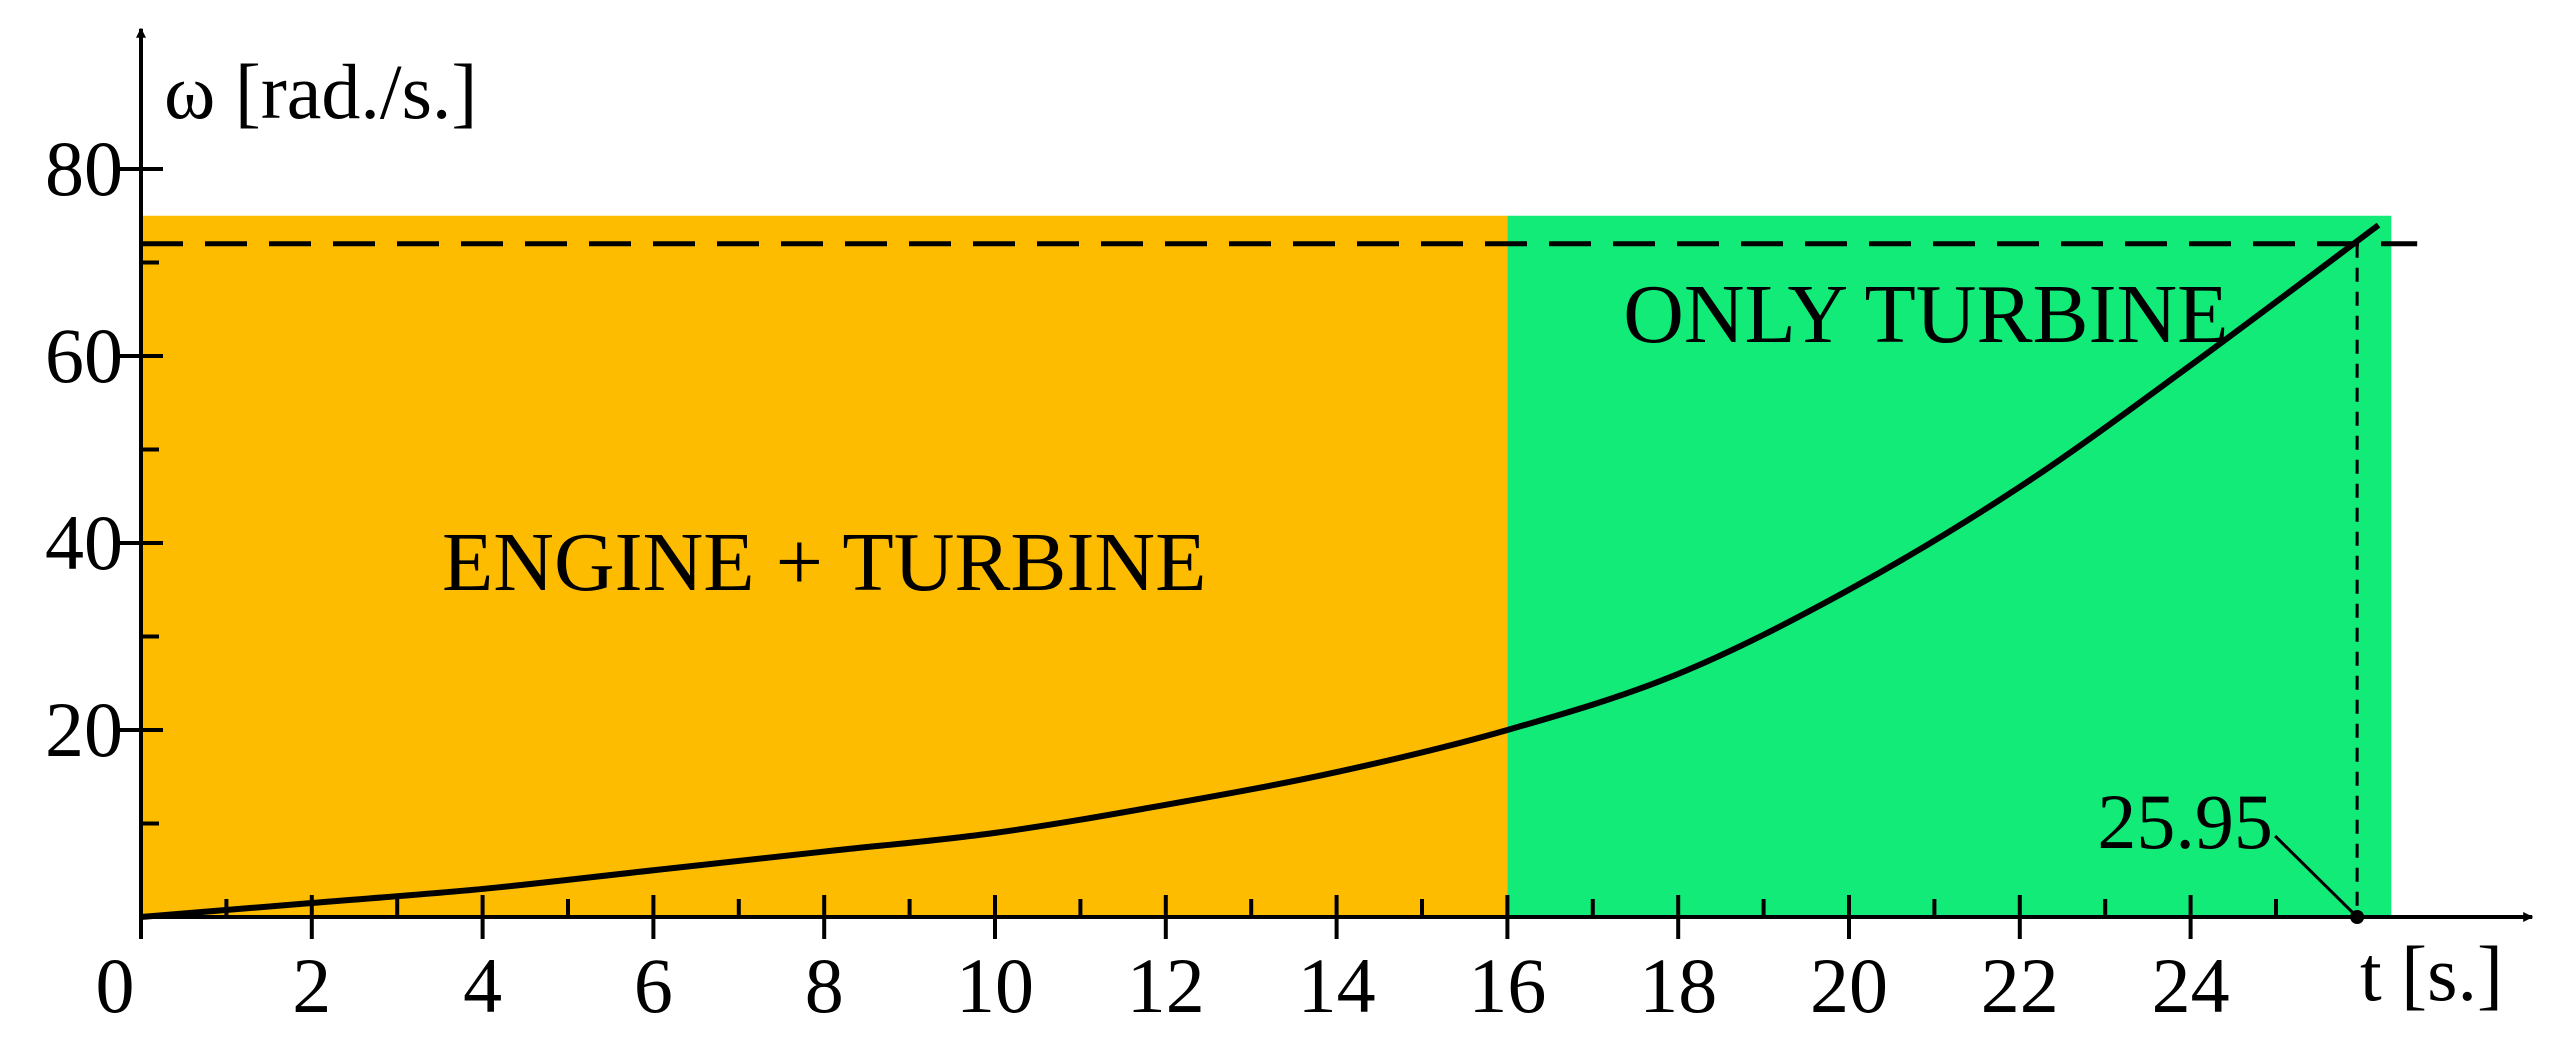 The image size is (2562, 1056). Describe the element at coordinates (1925, 314) in the screenshot. I see `region-label: ONLY TURBINE` at that location.